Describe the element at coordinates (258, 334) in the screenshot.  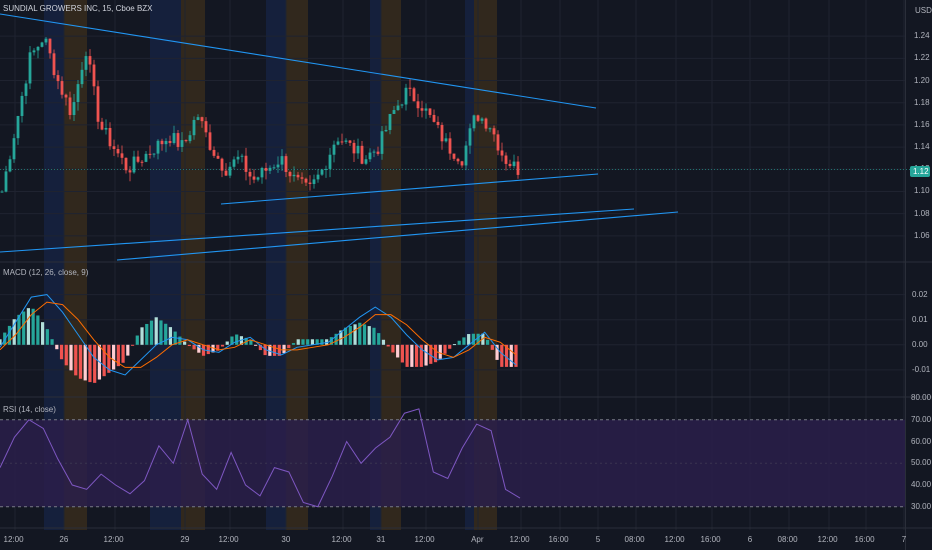
I see `macd-signal-line` at that location.